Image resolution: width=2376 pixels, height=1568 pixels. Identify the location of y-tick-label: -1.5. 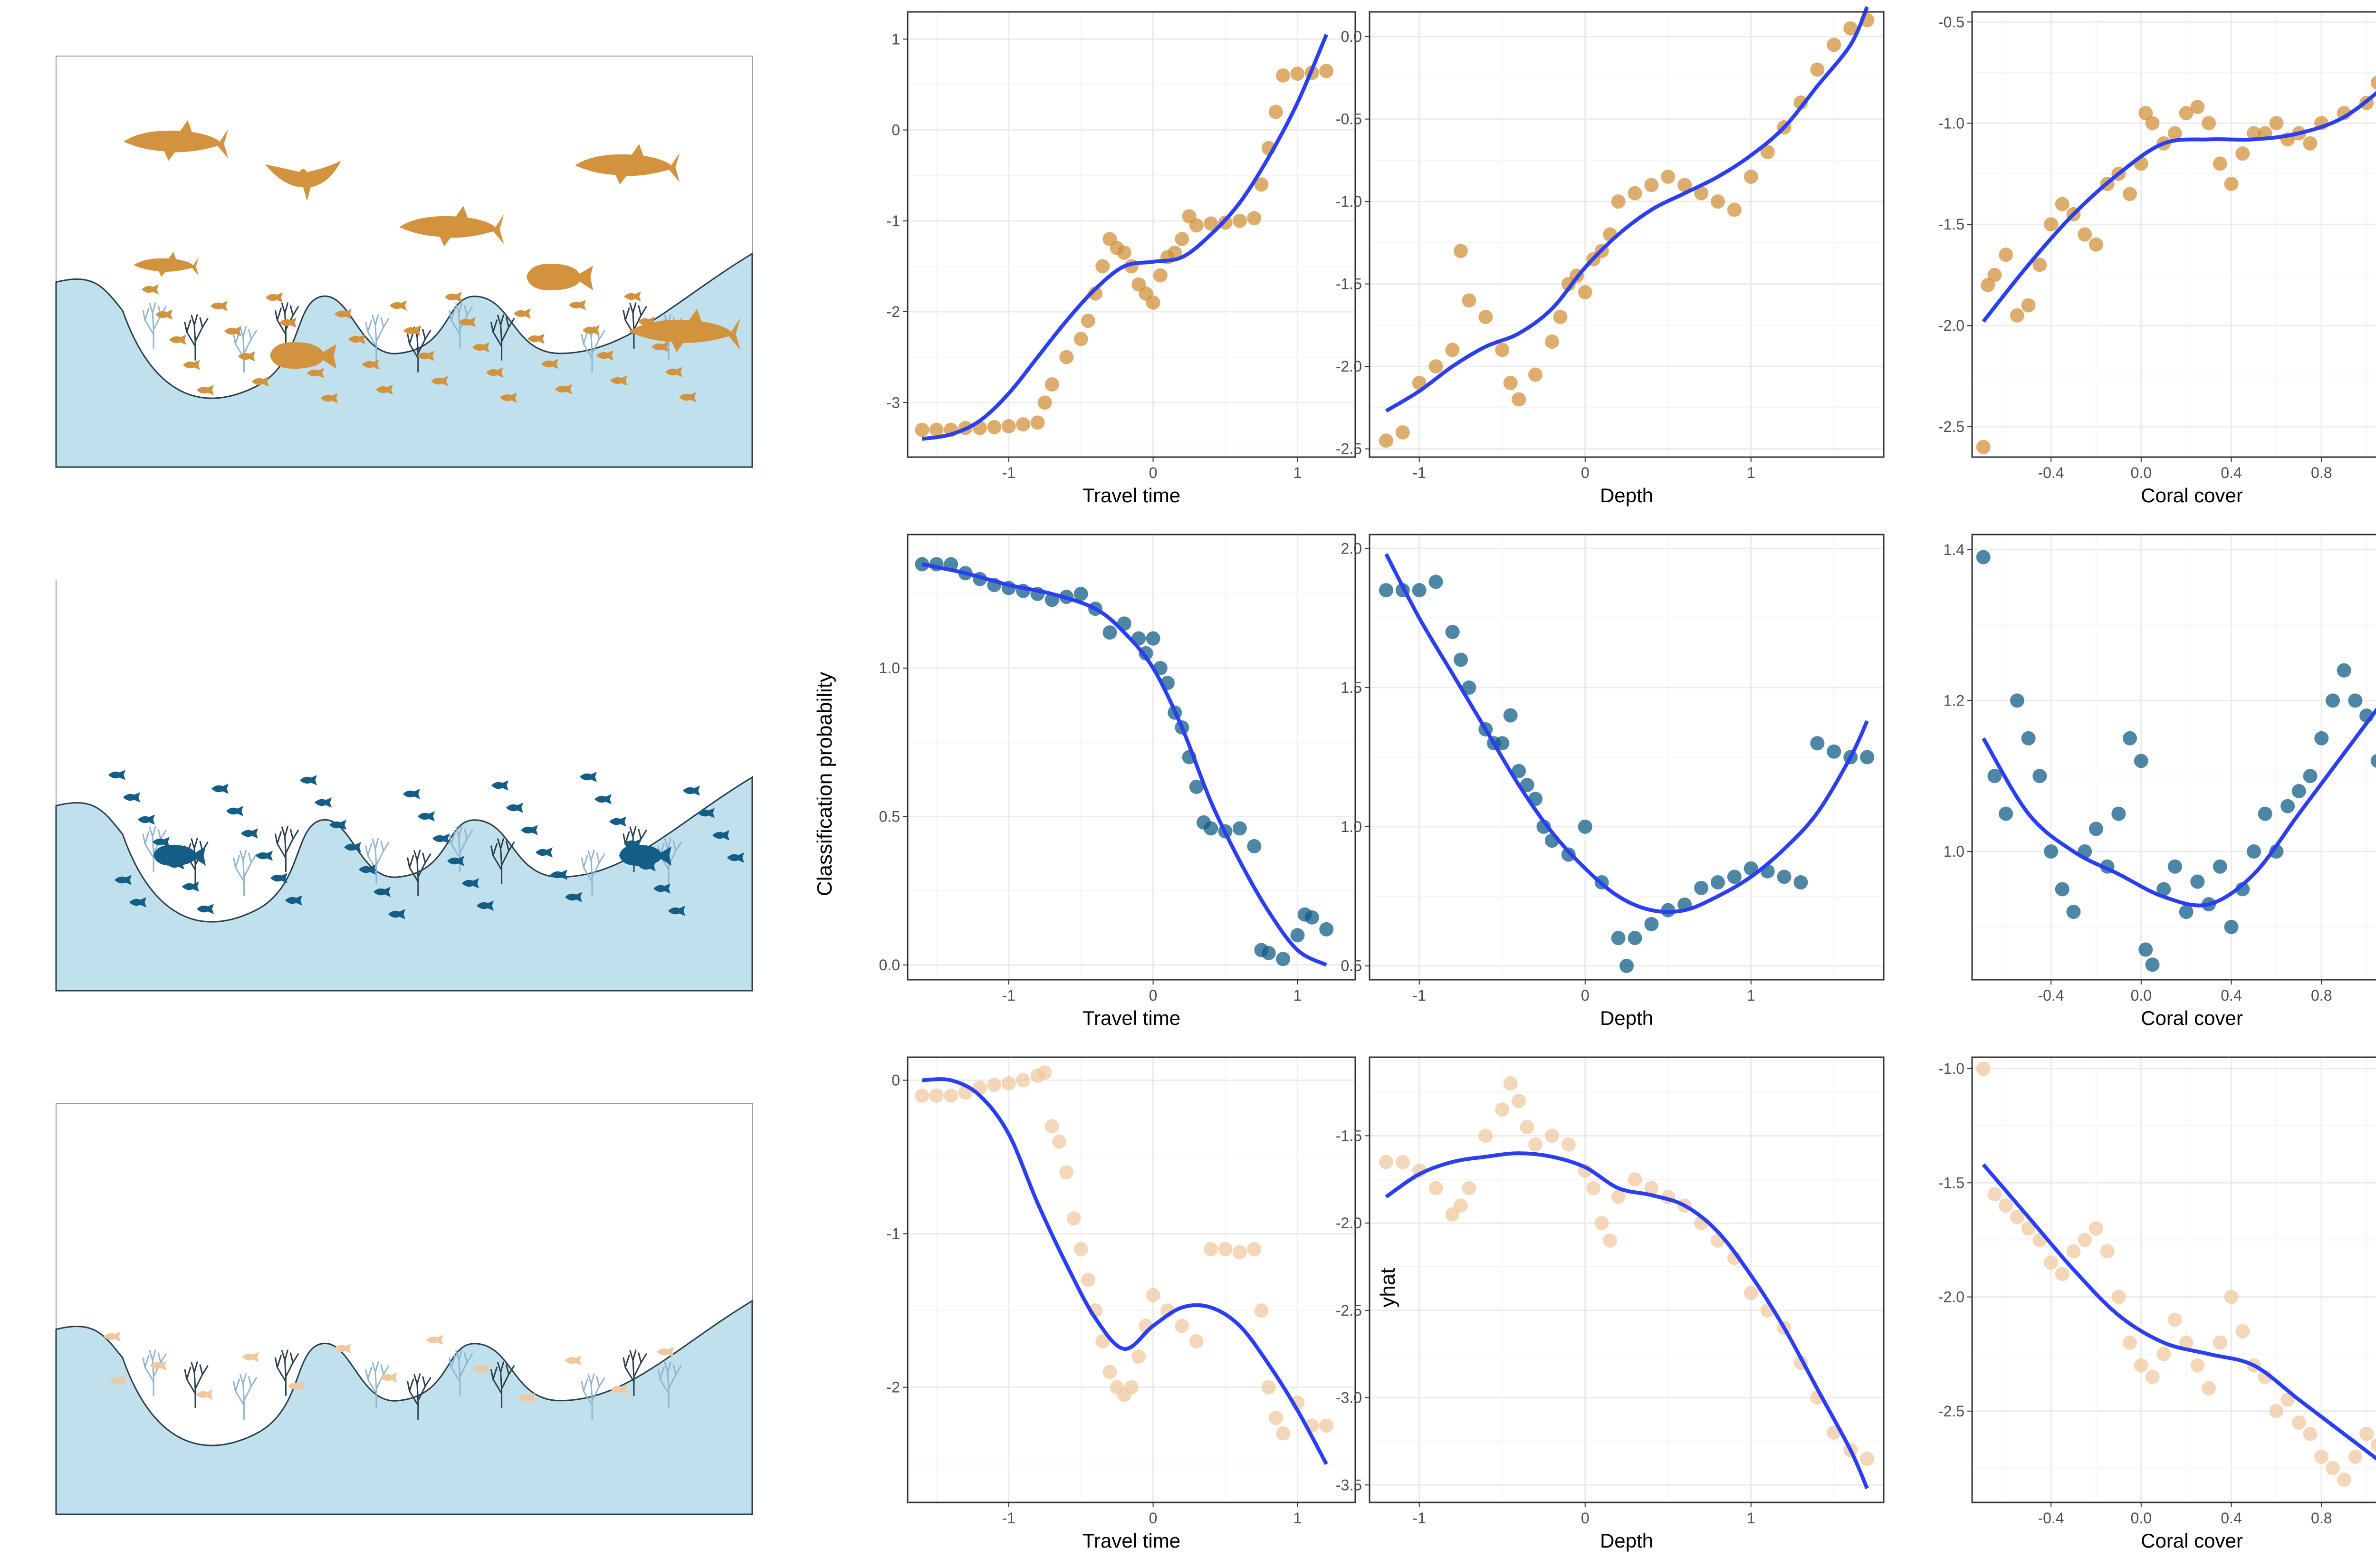
(1349, 1136).